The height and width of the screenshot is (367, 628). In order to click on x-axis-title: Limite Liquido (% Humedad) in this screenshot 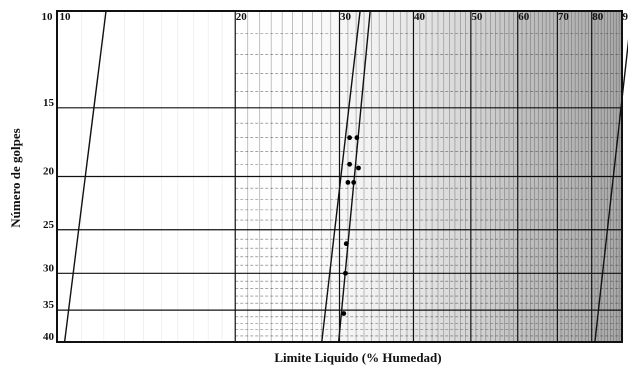, I will do `click(357, 357)`.